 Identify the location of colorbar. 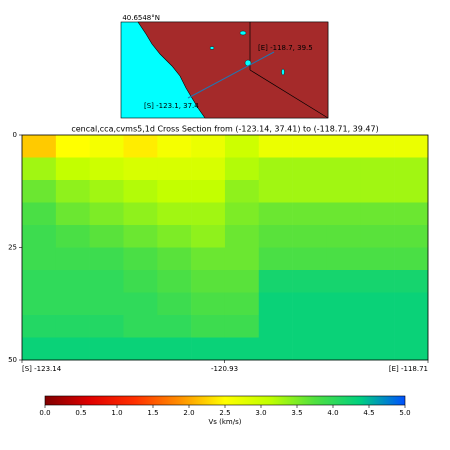
(225, 400).